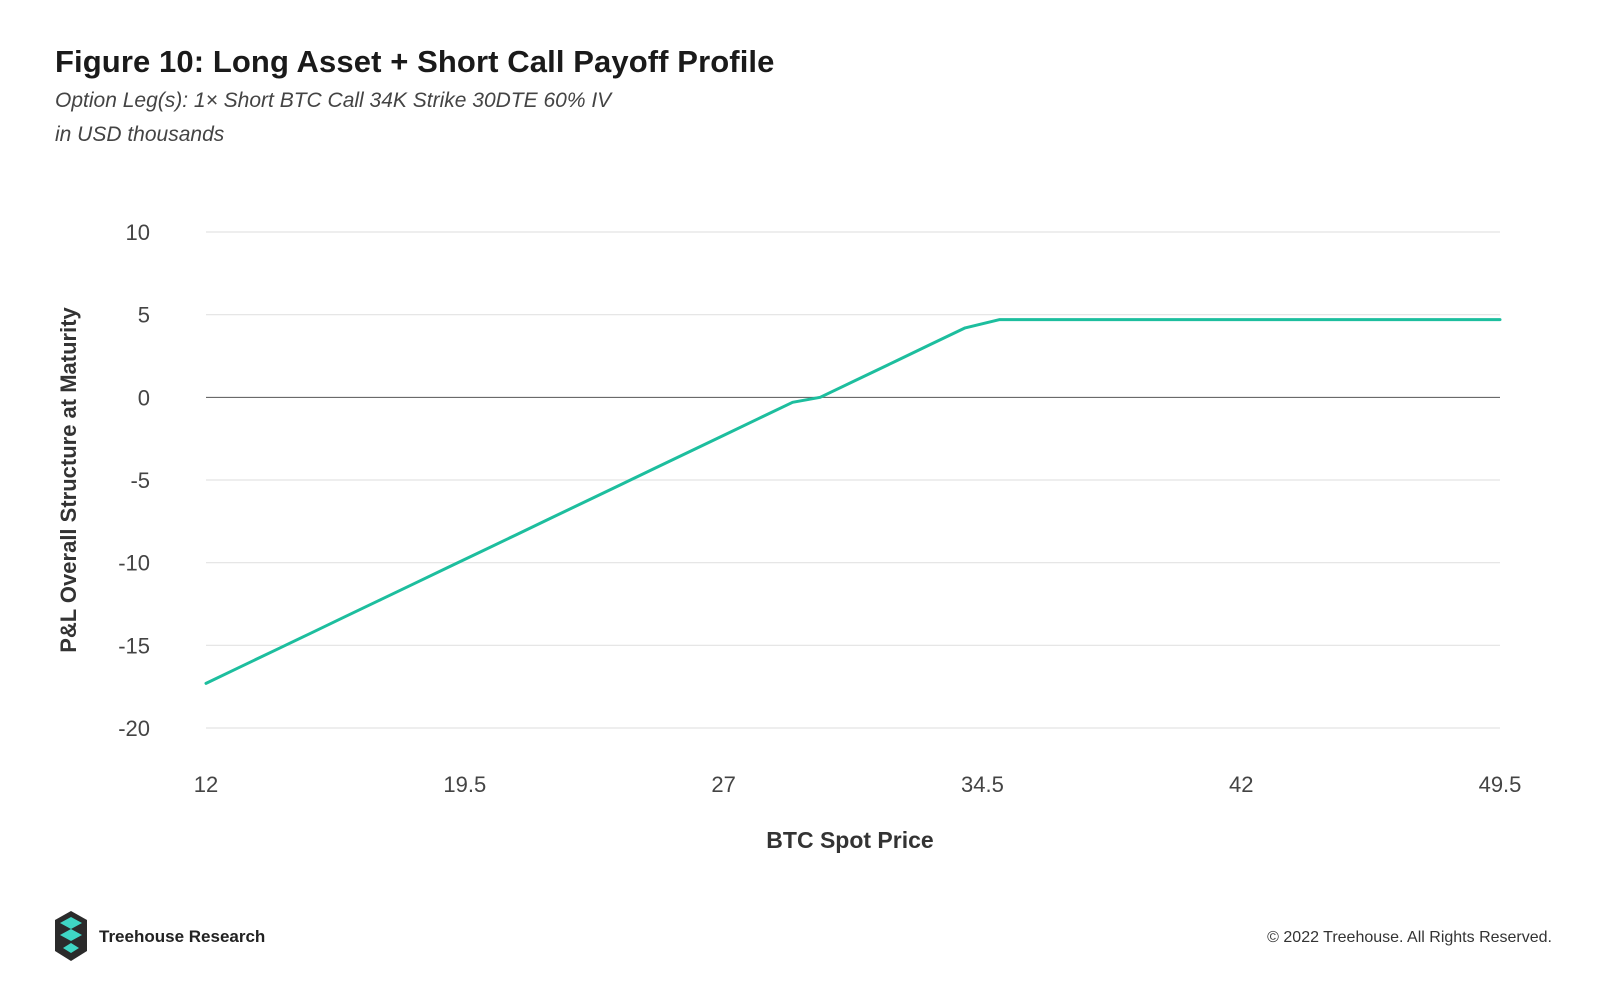  Describe the element at coordinates (68, 479) in the screenshot. I see `y-axis-title: P&L Overall Structure at Maturity` at that location.